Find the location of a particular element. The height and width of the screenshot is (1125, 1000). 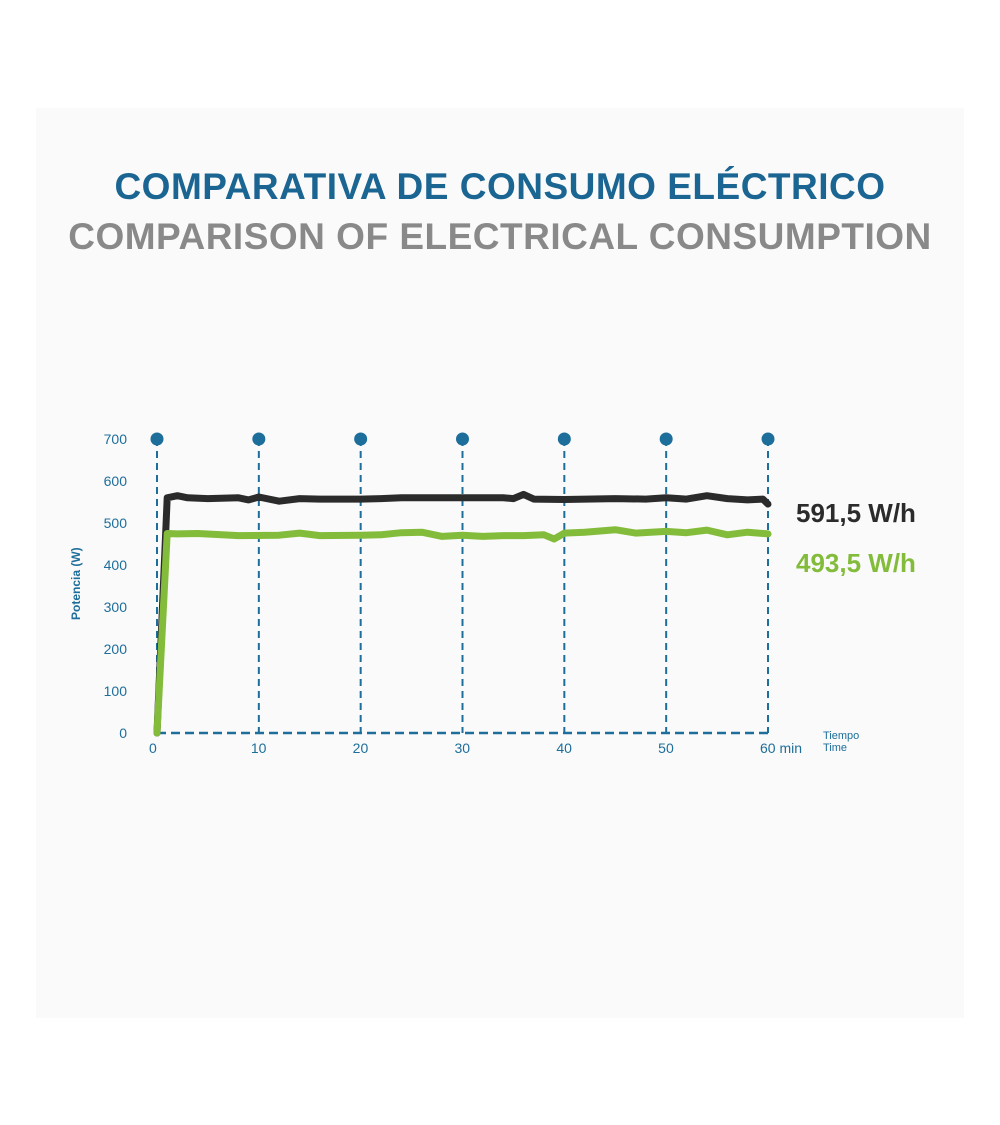

y-tick-label: 400 is located at coordinates (116, 565).